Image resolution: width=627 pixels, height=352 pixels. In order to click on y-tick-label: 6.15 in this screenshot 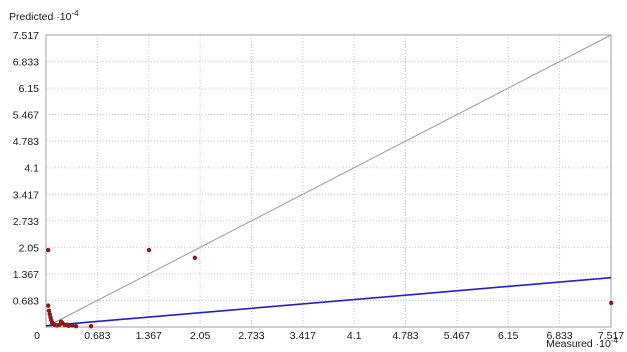, I will do `click(29, 89)`.